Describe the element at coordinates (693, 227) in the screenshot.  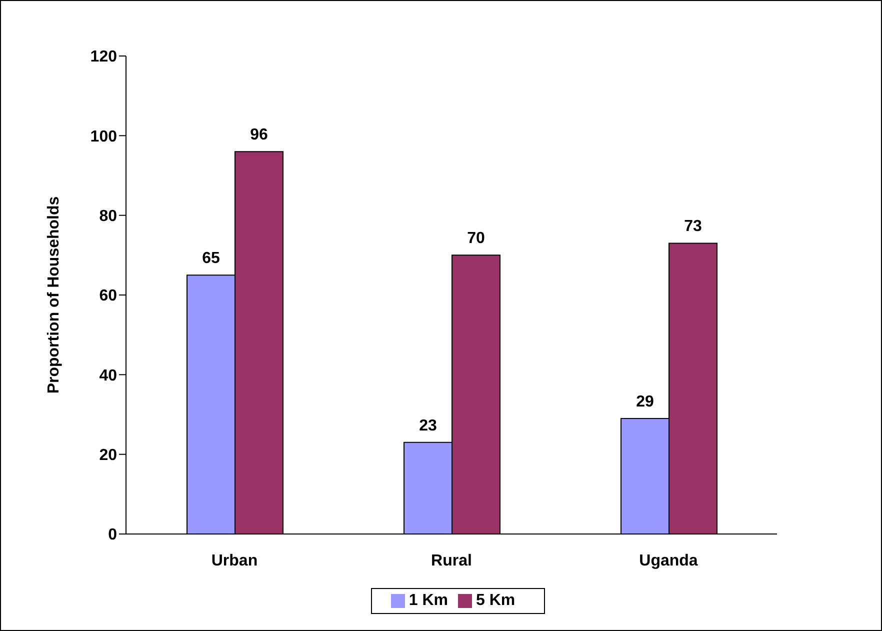
I see `data-label: 73` at that location.